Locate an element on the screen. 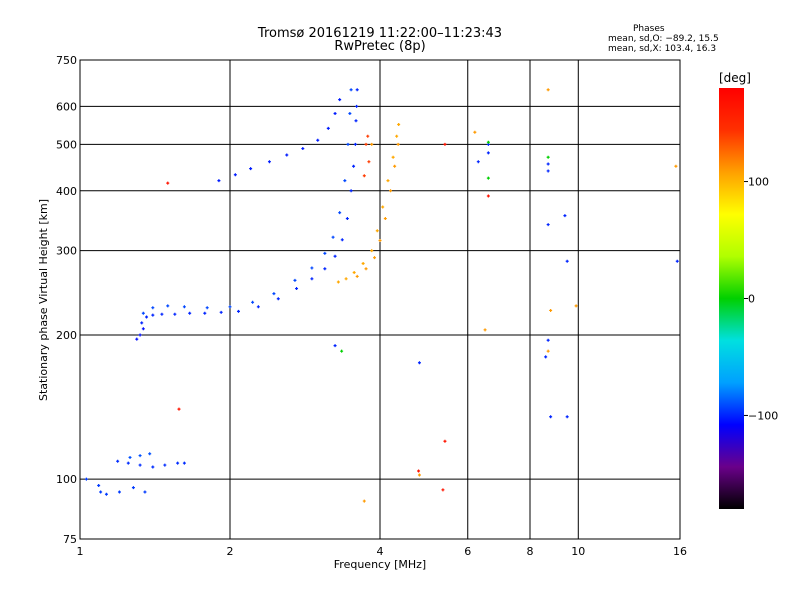  colorbar-tick-label: 100 is located at coordinates (758, 182).